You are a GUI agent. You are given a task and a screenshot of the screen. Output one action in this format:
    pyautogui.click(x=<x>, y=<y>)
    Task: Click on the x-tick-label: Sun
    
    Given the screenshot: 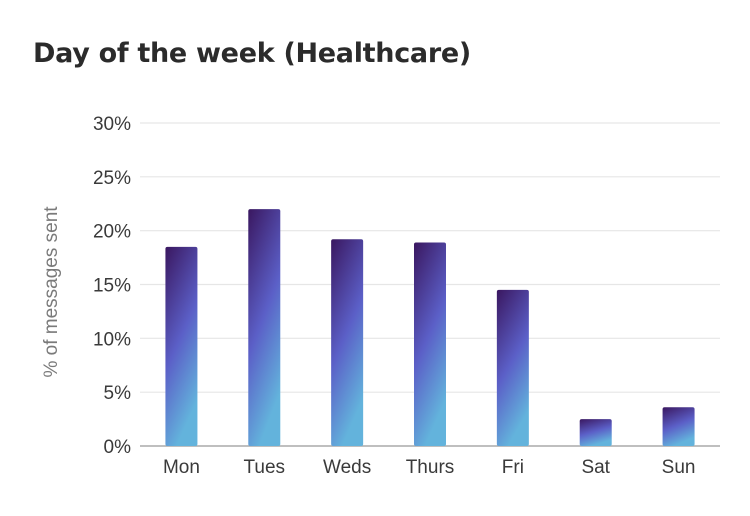 What is the action you would take?
    pyautogui.click(x=679, y=467)
    